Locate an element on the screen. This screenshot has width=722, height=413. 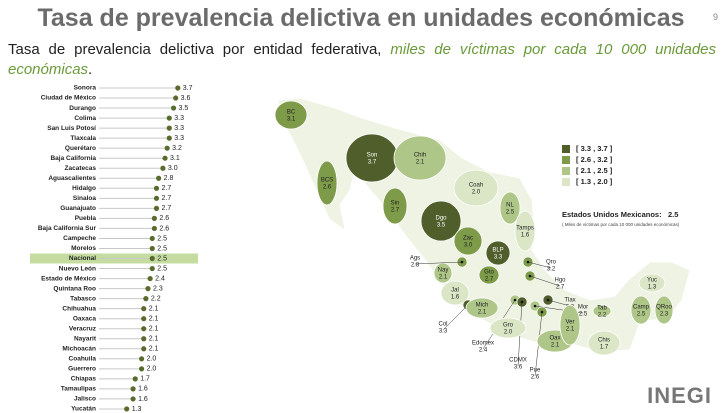
region-label: Gro is located at coordinates (508, 326).